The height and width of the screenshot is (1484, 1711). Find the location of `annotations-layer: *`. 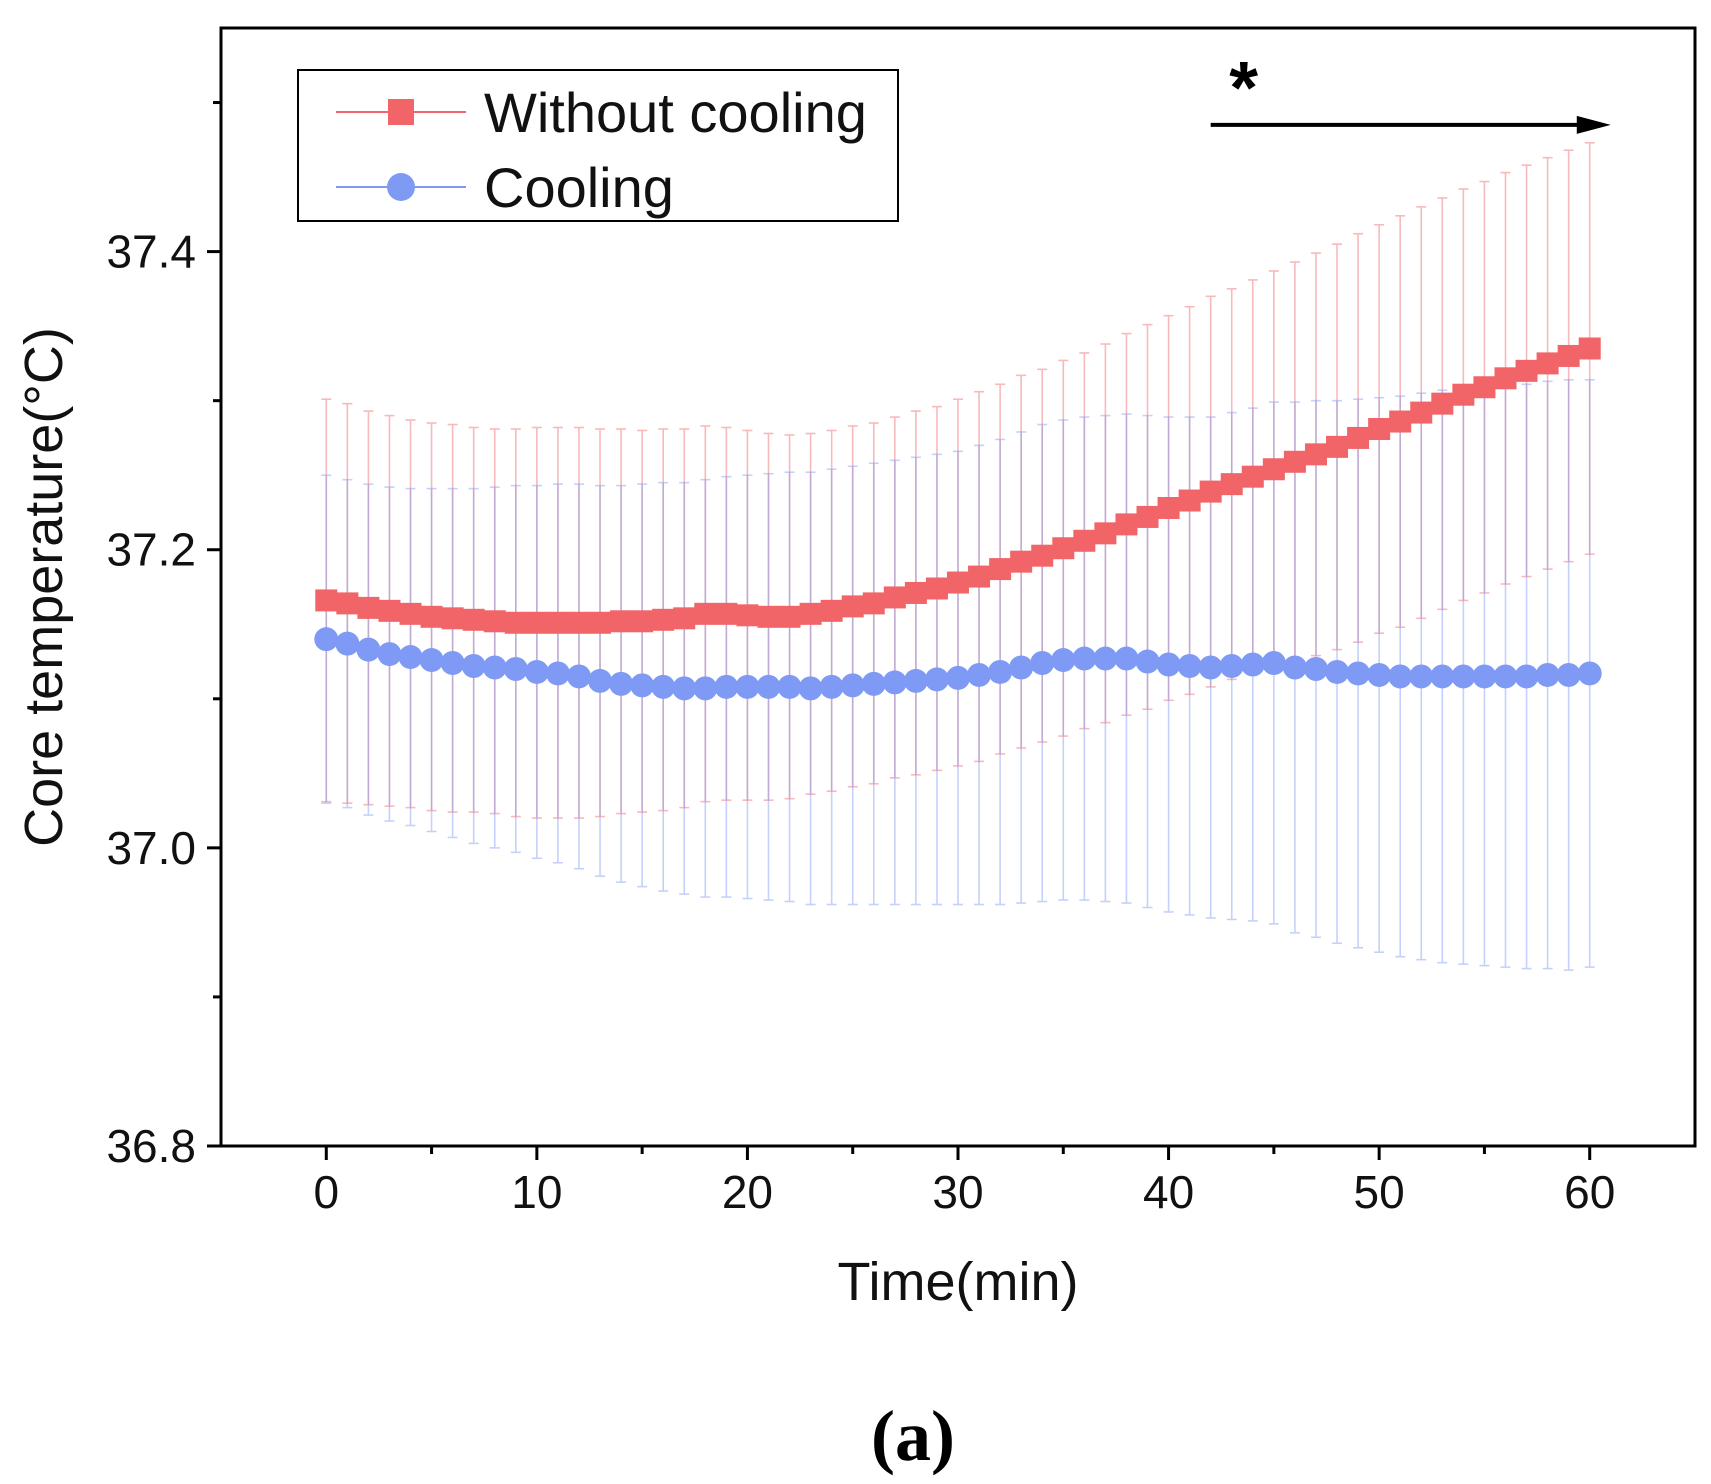

annotations-layer: * is located at coordinates (1410, 90).